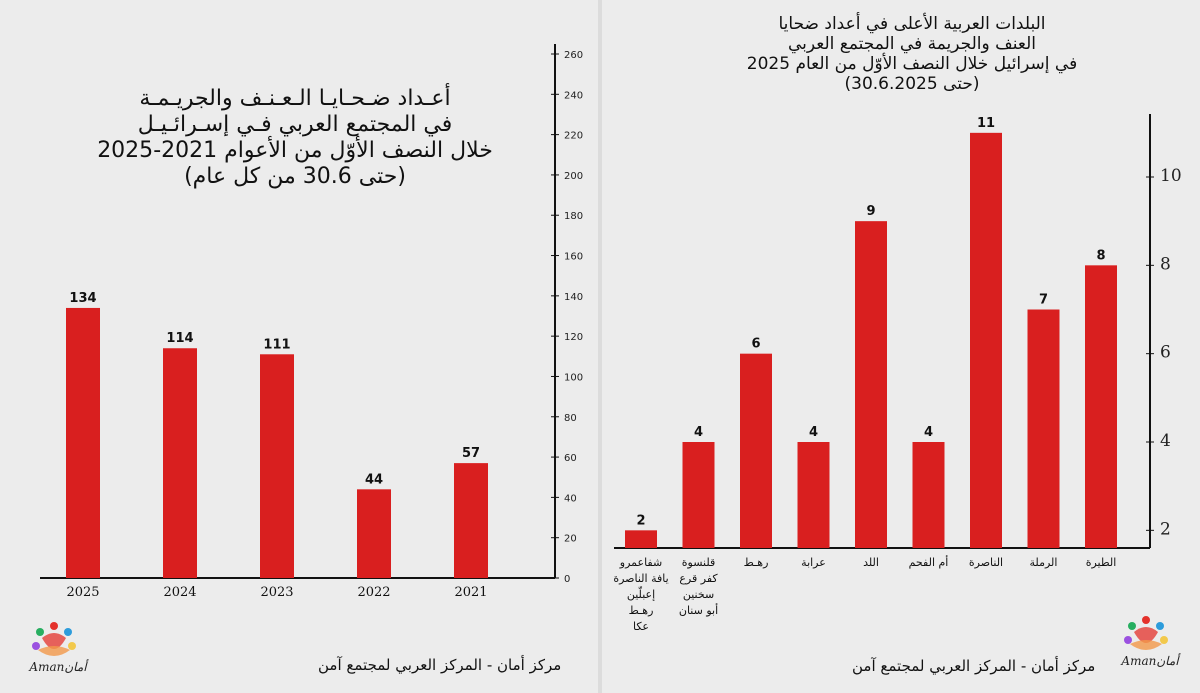 This screenshot has width=1200, height=693. Describe the element at coordinates (1171, 176) in the screenshot. I see `y-tick-label: 10` at that location.